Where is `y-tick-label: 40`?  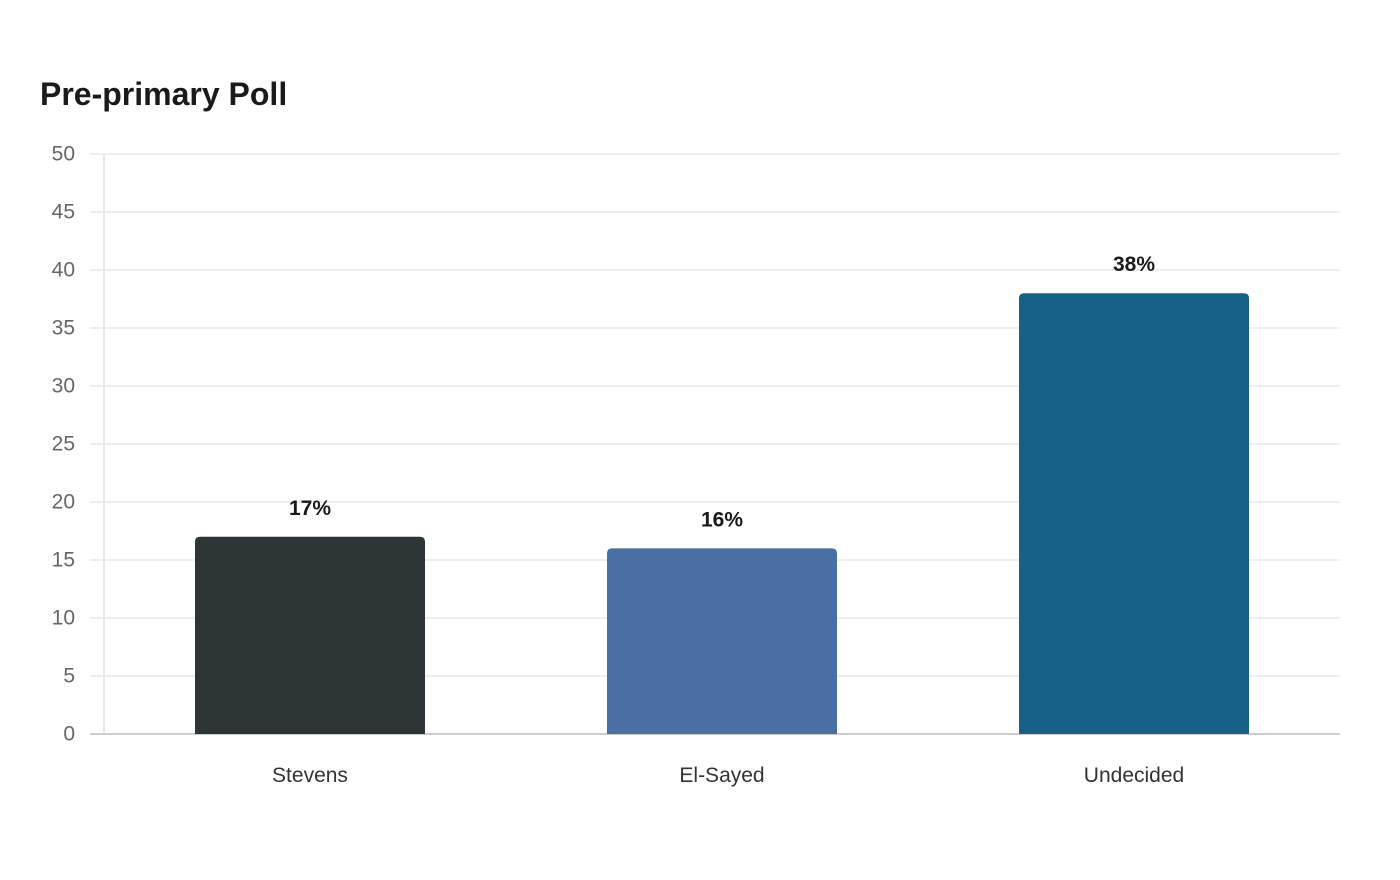
y-tick-label: 40 is located at coordinates (63, 270).